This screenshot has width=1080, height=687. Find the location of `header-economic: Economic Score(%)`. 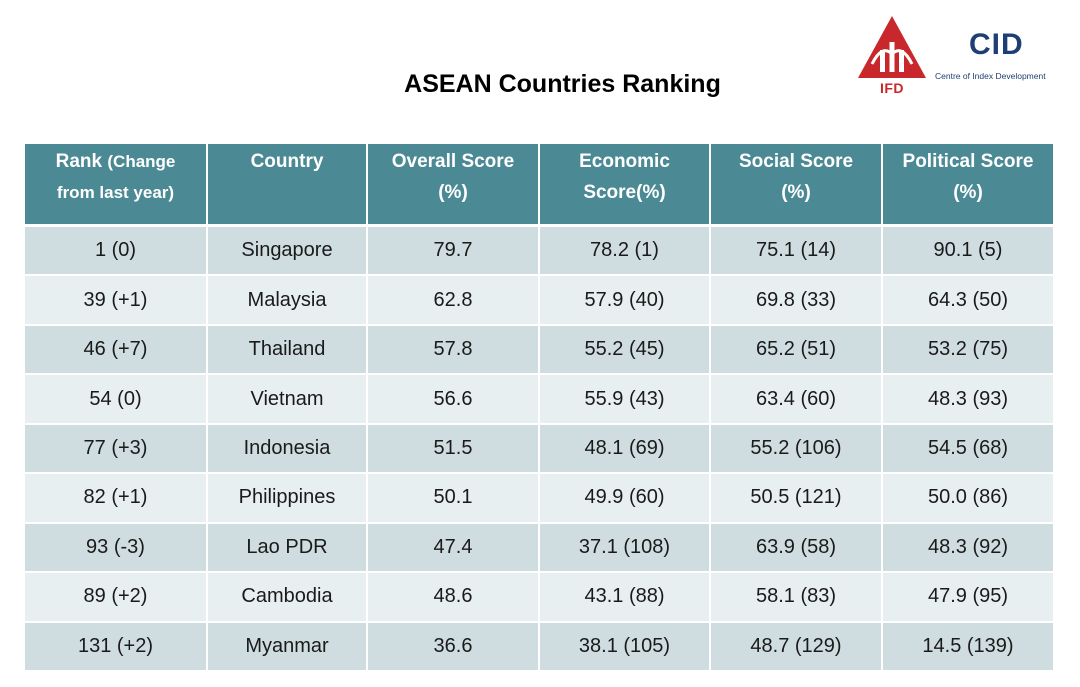

header-economic: Economic Score(%) is located at coordinates (625, 185).